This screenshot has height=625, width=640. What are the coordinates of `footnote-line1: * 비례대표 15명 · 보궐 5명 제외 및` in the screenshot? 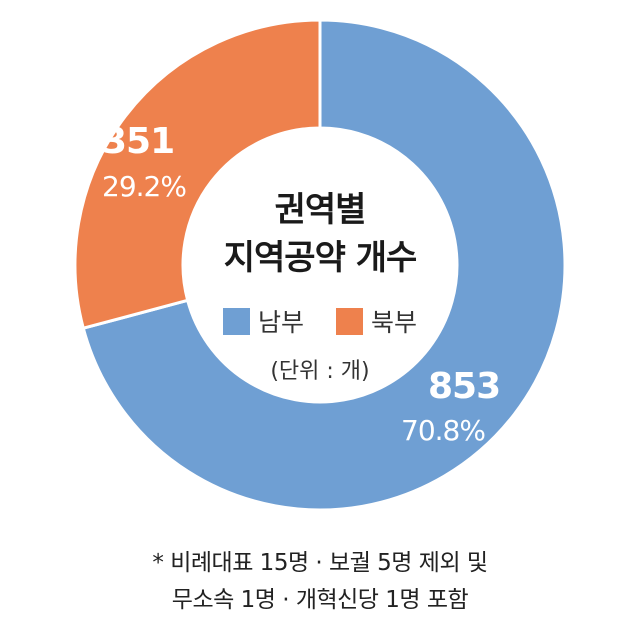 It's located at (320, 563).